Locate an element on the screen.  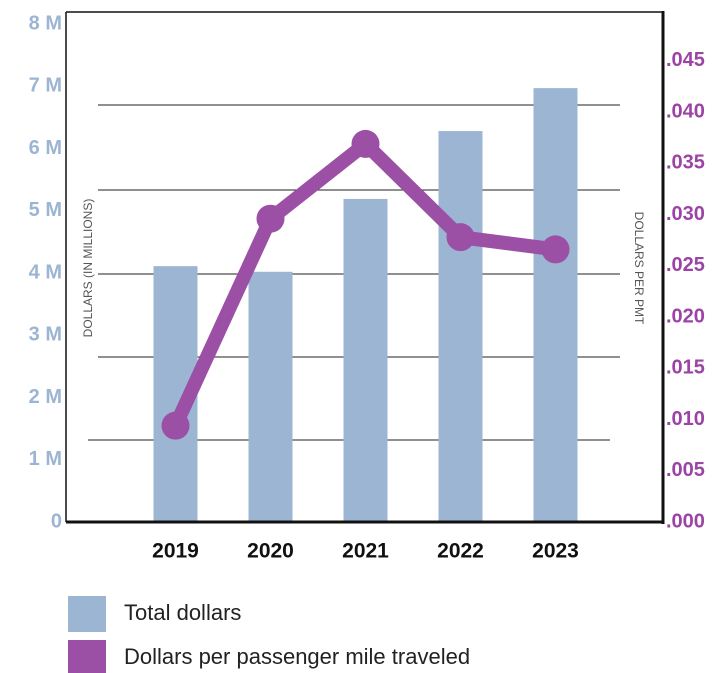
x-tick-label: 2021 is located at coordinates (365, 551).